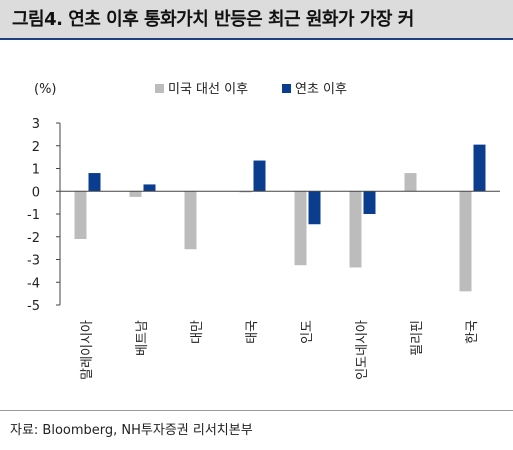 This screenshot has height=450, width=513. Describe the element at coordinates (33, 306) in the screenshot. I see `y-tick-label: -5` at that location.